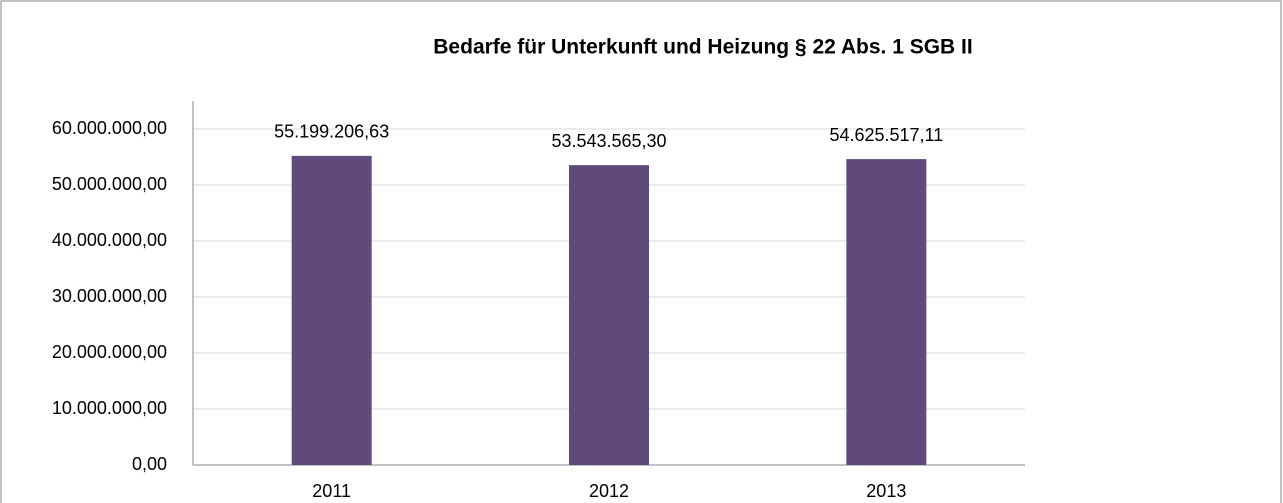 Image resolution: width=1283 pixels, height=503 pixels. I want to click on y-tick-label: 60.000.000,00, so click(109, 128).